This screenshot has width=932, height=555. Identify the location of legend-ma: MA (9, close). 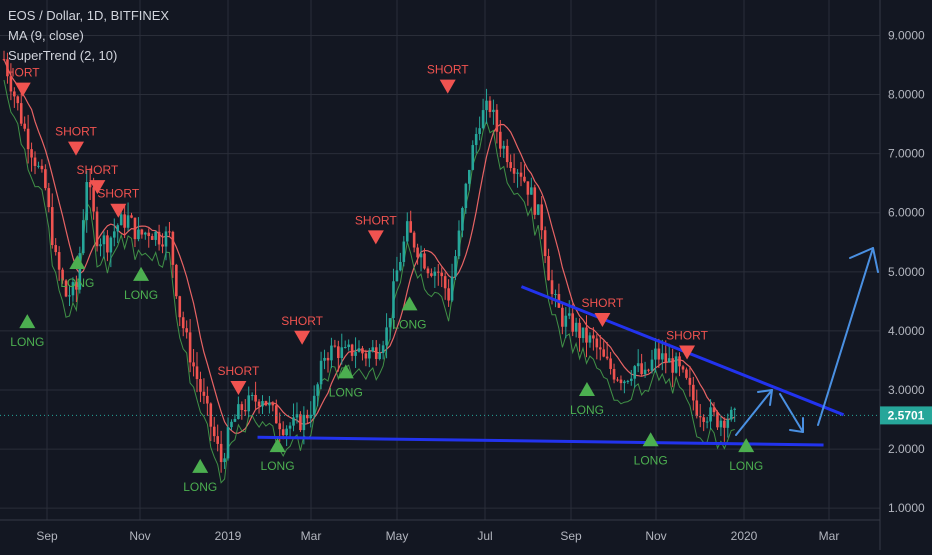
(46, 35).